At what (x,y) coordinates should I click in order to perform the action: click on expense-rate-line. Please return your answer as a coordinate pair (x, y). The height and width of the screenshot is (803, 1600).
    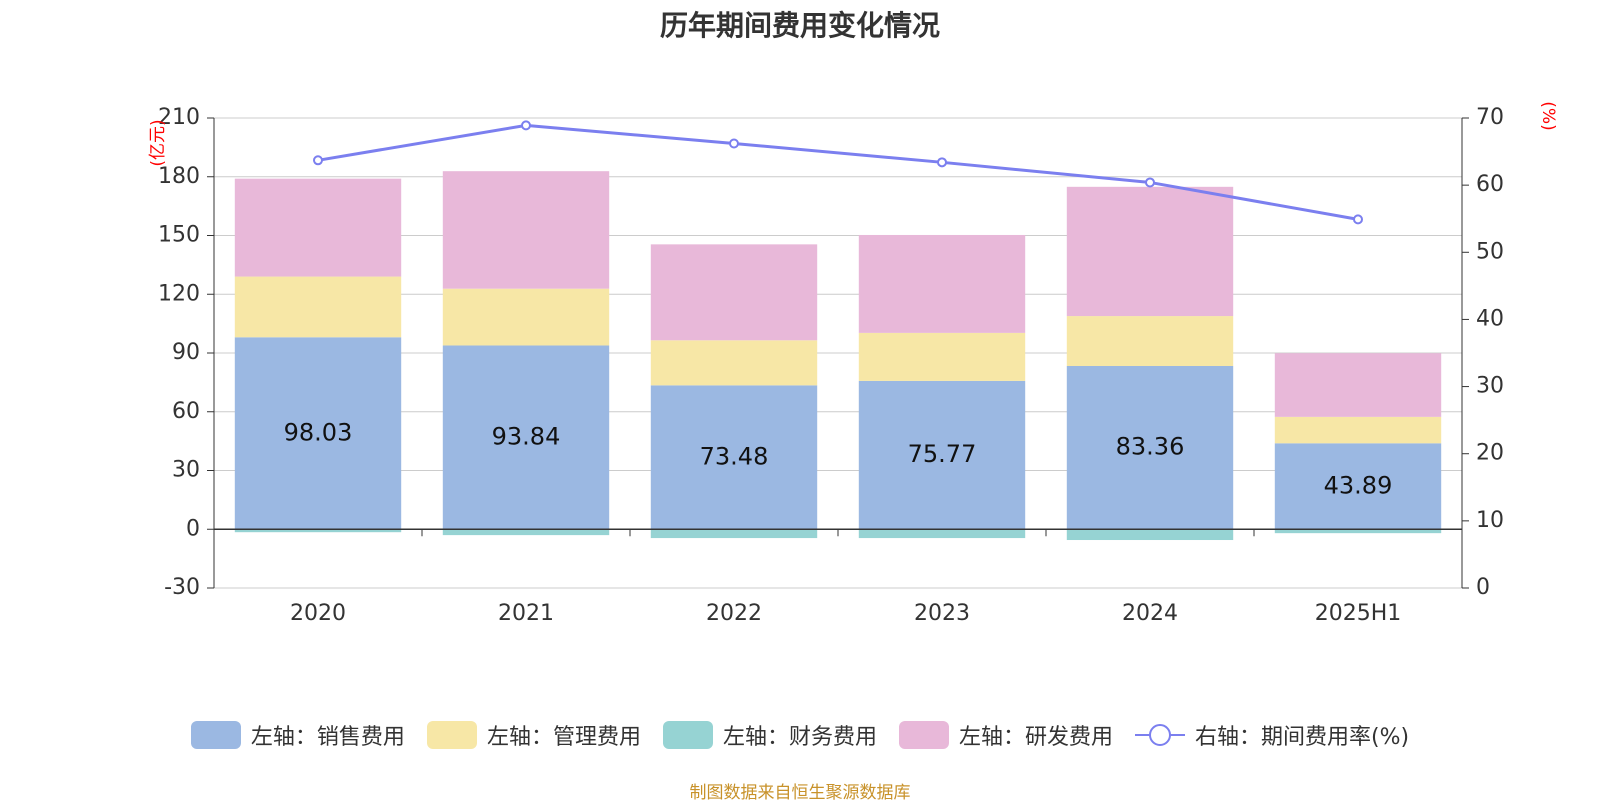
    Looking at the image, I should click on (838, 172).